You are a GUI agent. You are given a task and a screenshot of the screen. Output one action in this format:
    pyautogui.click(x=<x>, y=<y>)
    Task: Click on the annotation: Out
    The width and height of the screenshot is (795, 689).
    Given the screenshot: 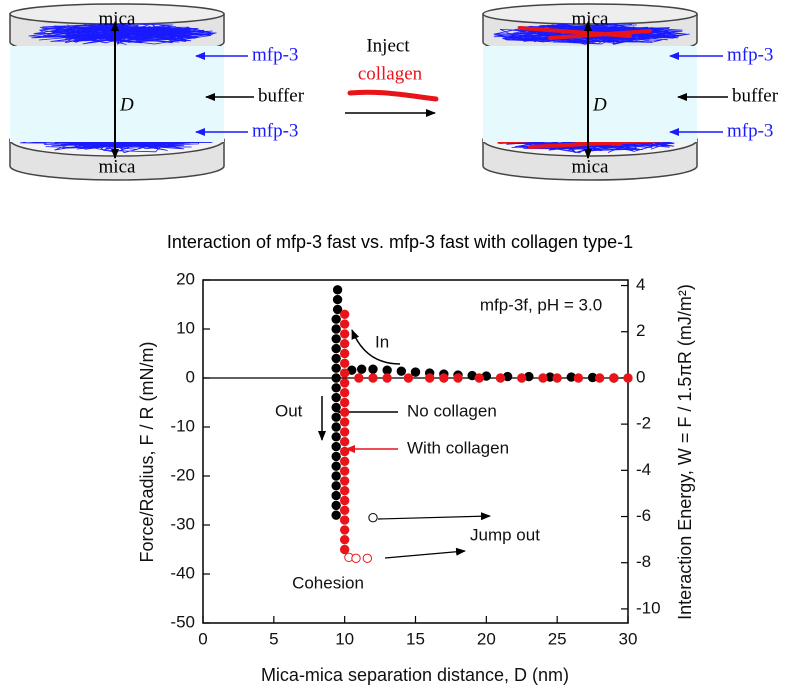 What is the action you would take?
    pyautogui.click(x=289, y=410)
    